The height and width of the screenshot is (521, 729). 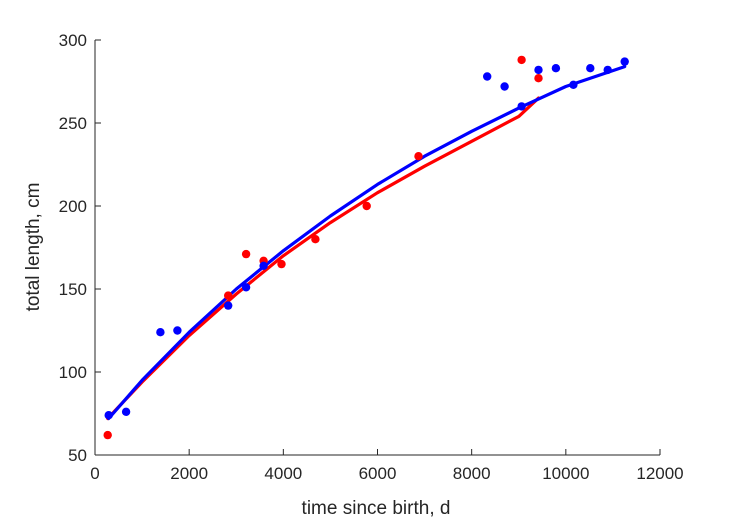 What do you see at coordinates (77, 455) in the screenshot?
I see `y-tick-label: 50` at bounding box center [77, 455].